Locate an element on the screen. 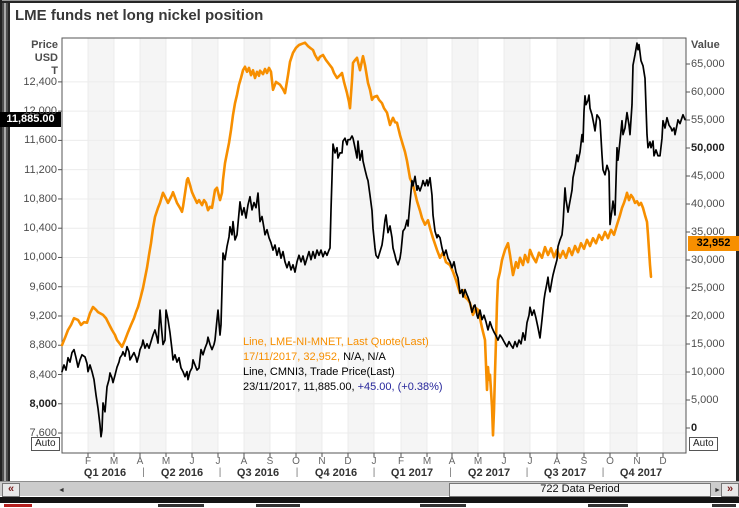  left-axis-tick: 12,400 is located at coordinates (40, 81).